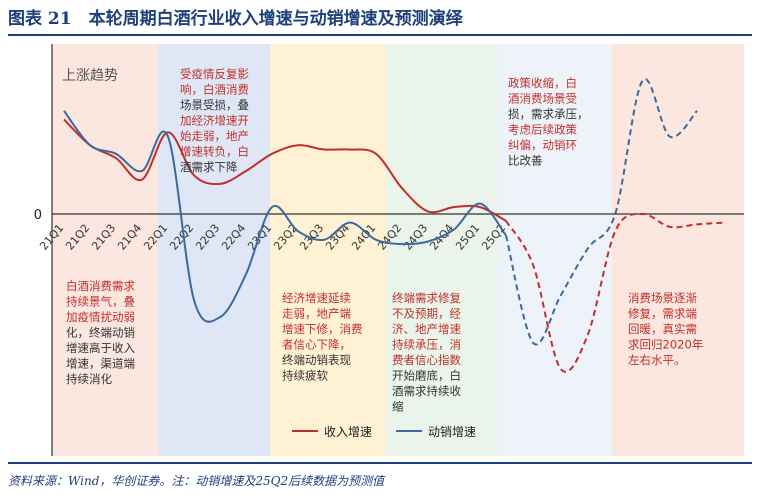 The height and width of the screenshot is (500, 760). What do you see at coordinates (196, 481) in the screenshot?
I see `source-note: 资料来源：Wind，华创证券。注：动销增速及25Q2后续数据为预测值` at bounding box center [196, 481].